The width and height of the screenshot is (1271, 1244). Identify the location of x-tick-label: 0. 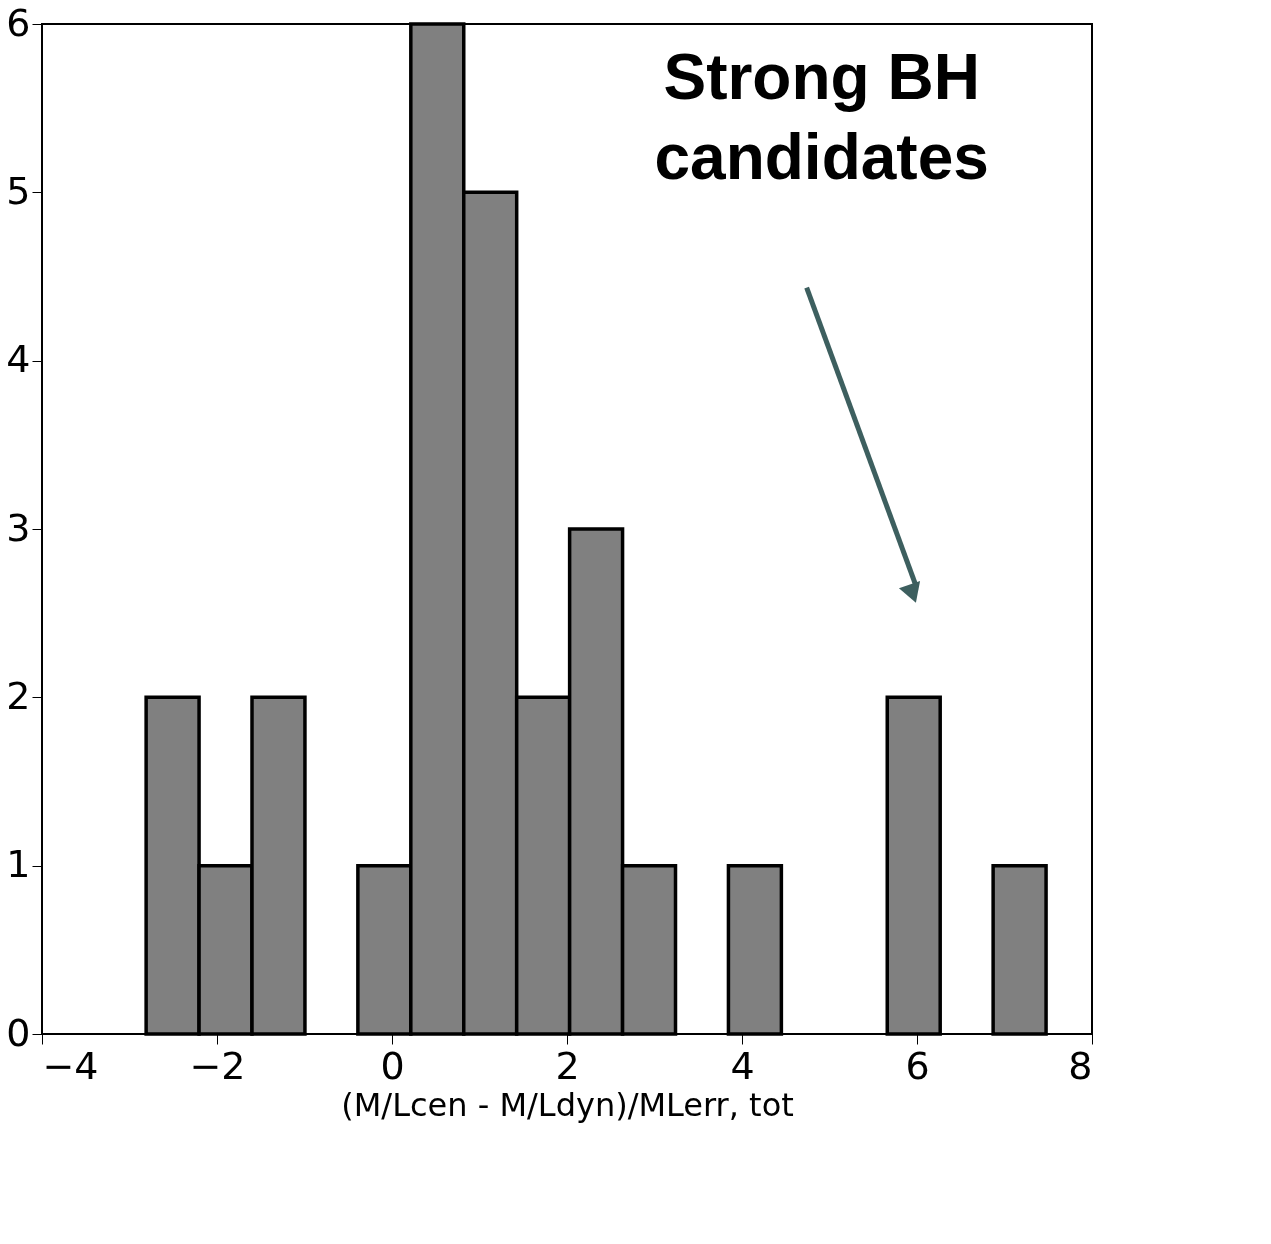
(392, 1065).